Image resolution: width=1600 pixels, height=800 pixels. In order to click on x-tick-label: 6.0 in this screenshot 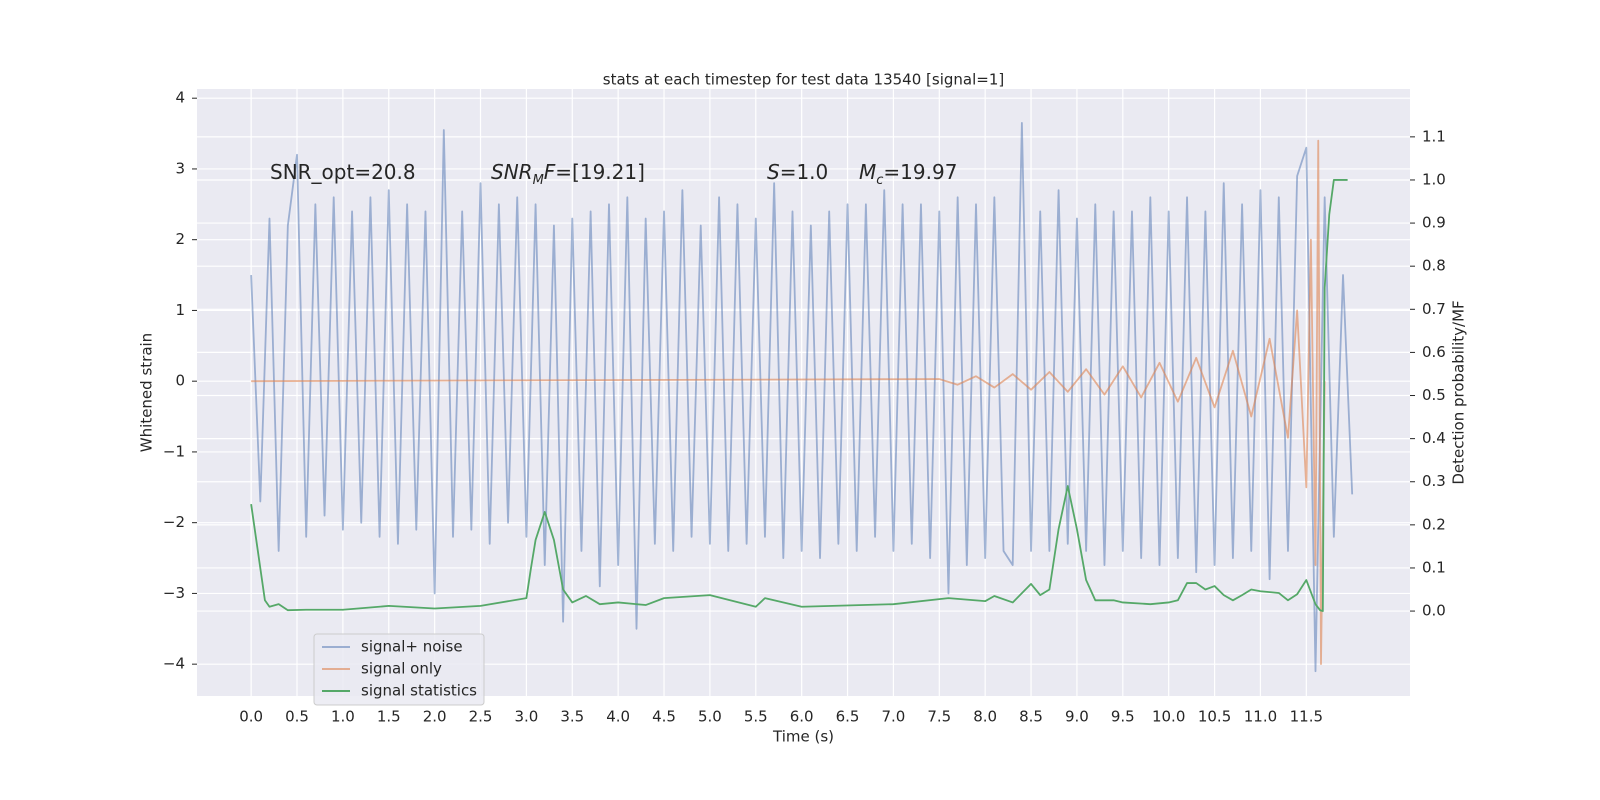, I will do `click(802, 717)`.